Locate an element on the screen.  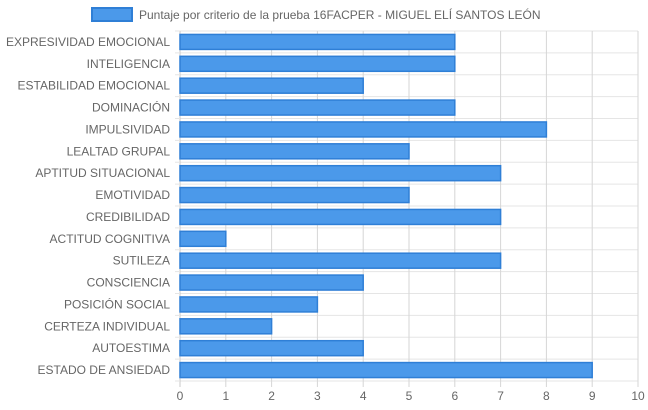
category-label: IMPULSIVIDAD is located at coordinates (127, 129).